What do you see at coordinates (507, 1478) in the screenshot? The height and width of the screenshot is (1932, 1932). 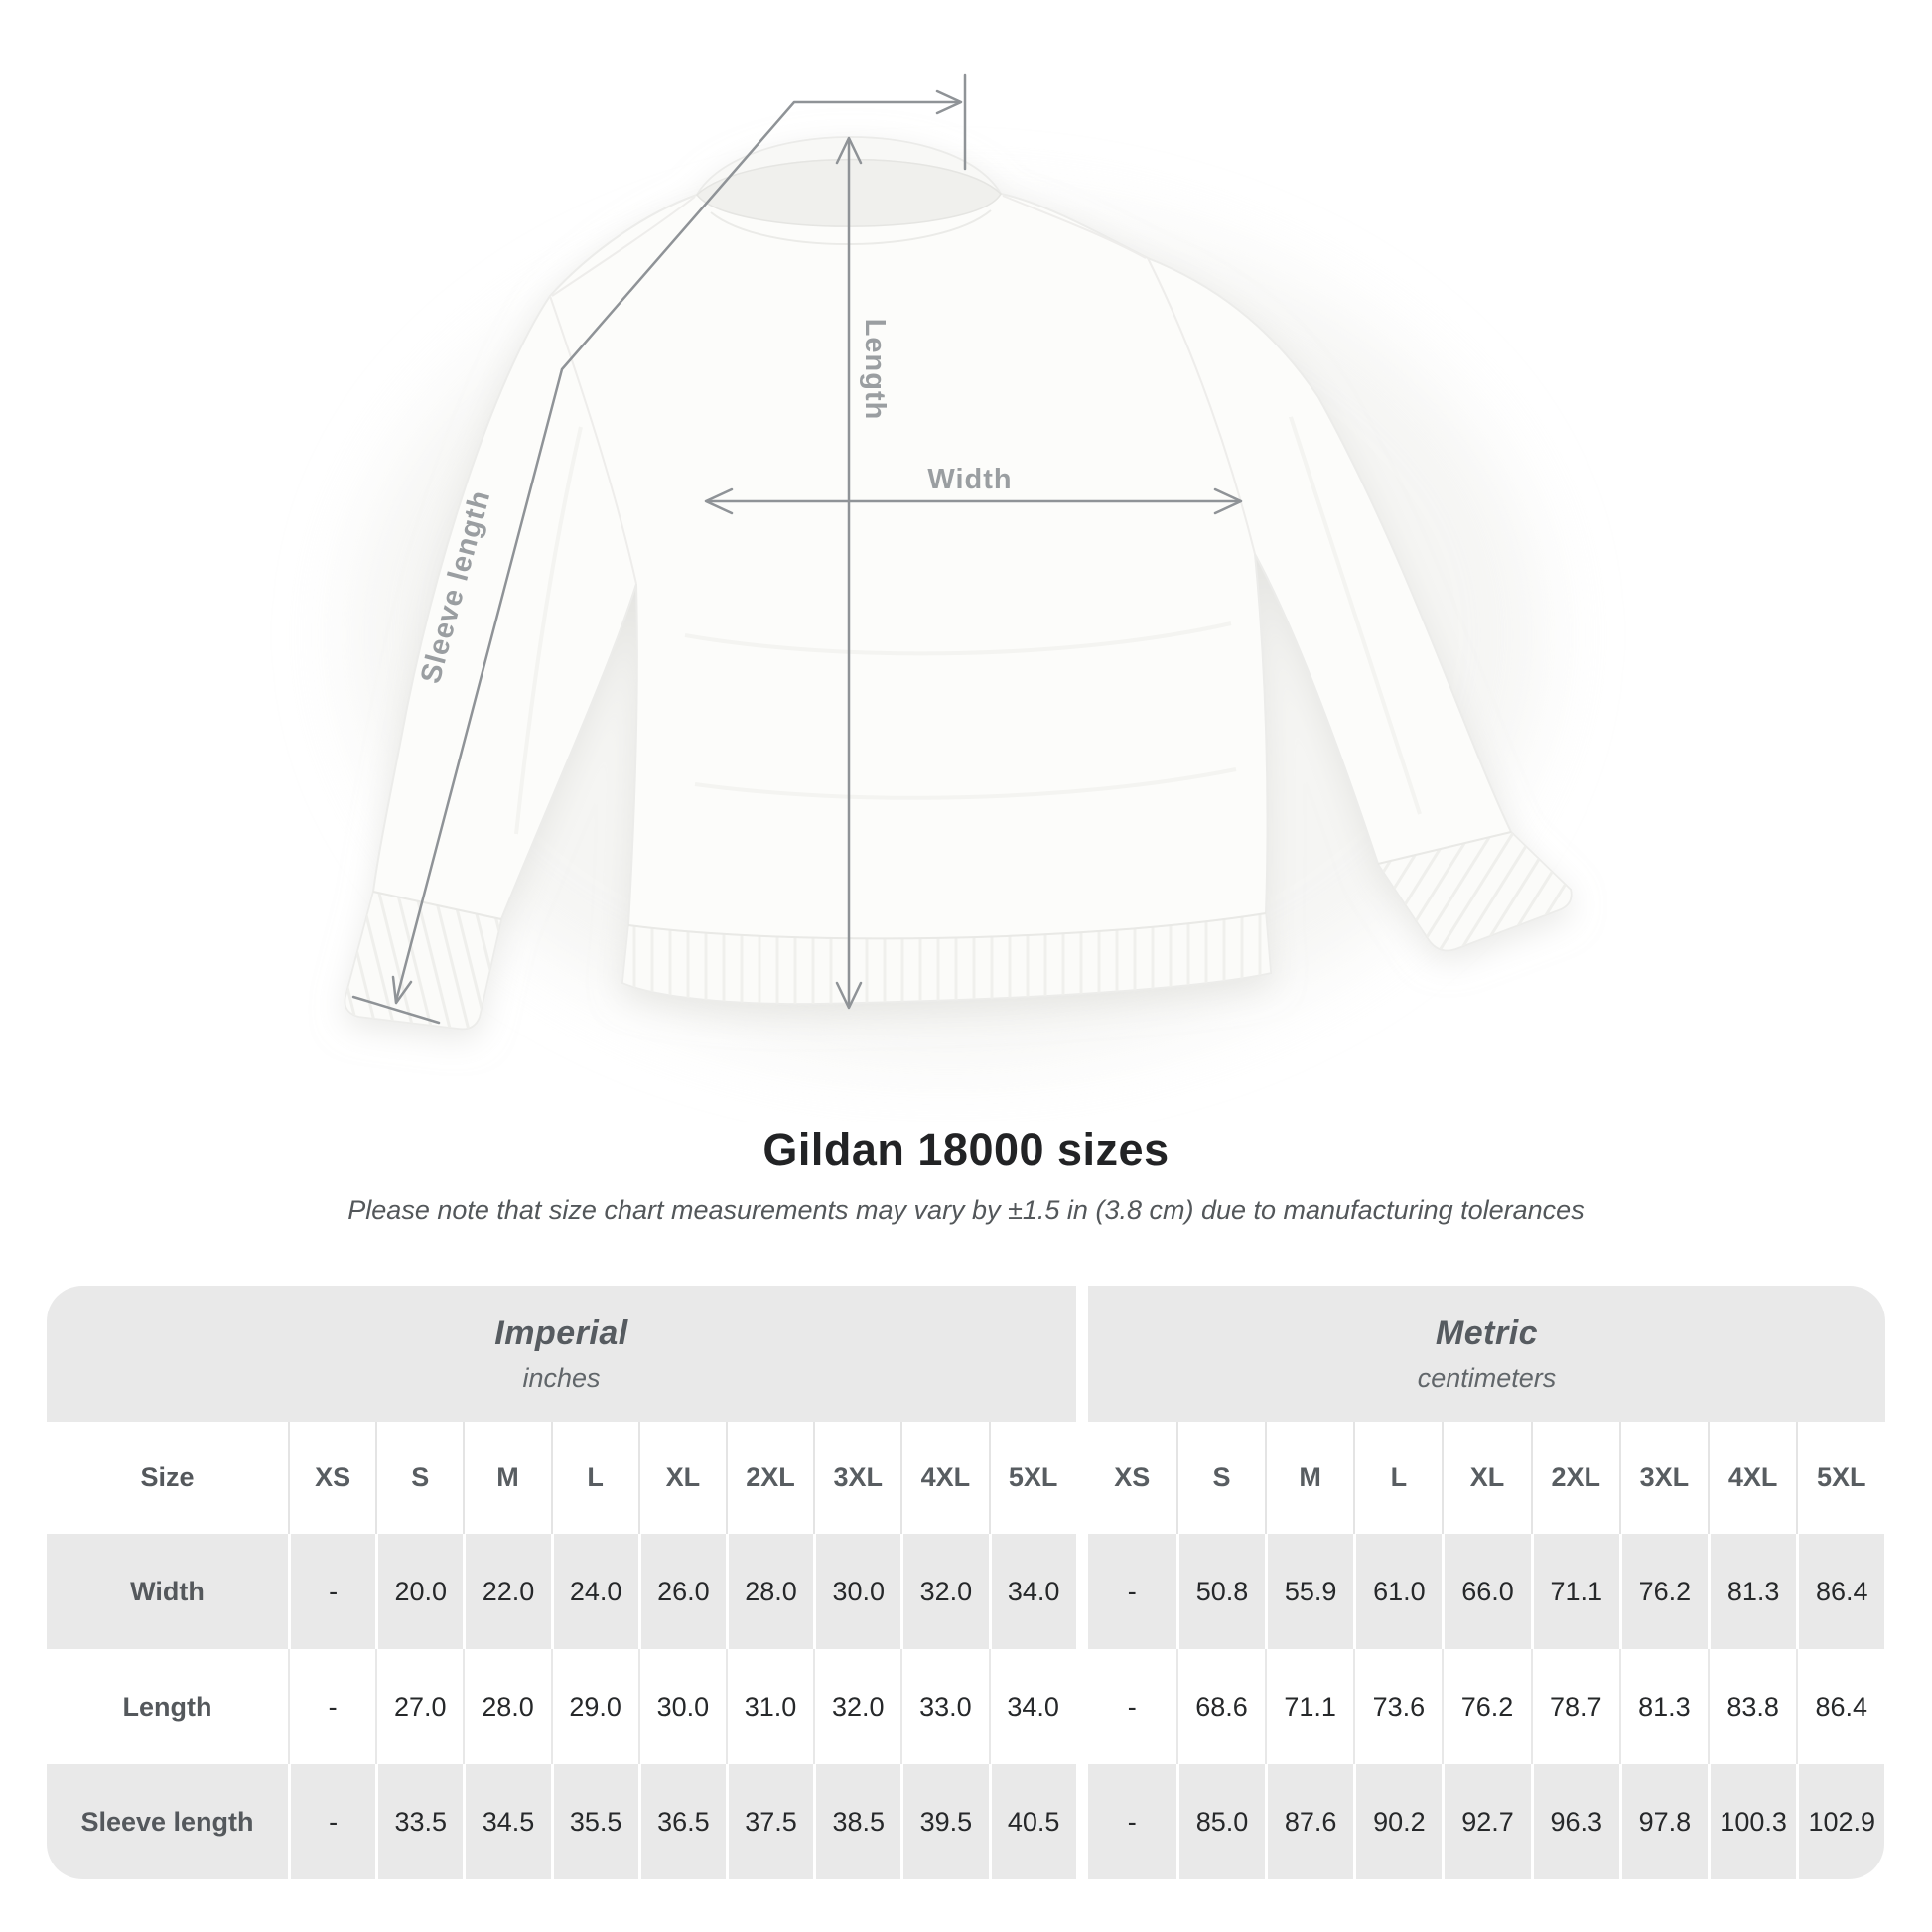 I see `imperial-size-header-m: M` at bounding box center [507, 1478].